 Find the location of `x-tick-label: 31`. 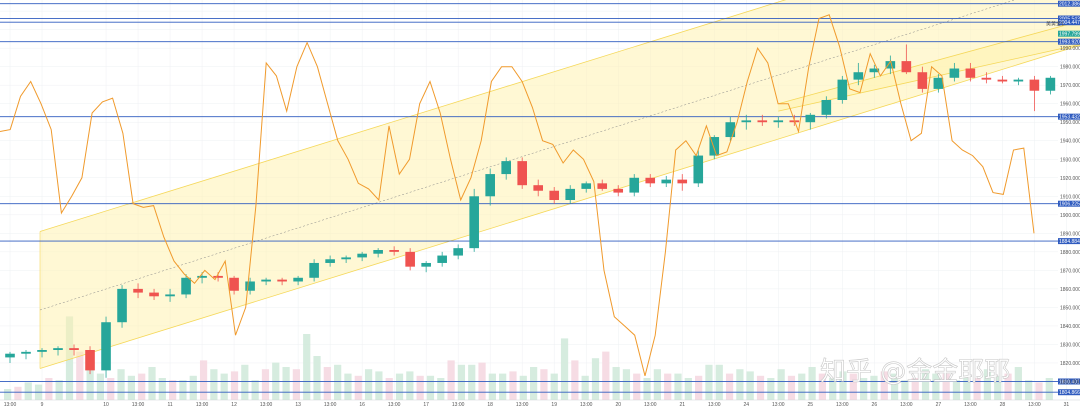

x-tick-label: 31 is located at coordinates (1067, 405).